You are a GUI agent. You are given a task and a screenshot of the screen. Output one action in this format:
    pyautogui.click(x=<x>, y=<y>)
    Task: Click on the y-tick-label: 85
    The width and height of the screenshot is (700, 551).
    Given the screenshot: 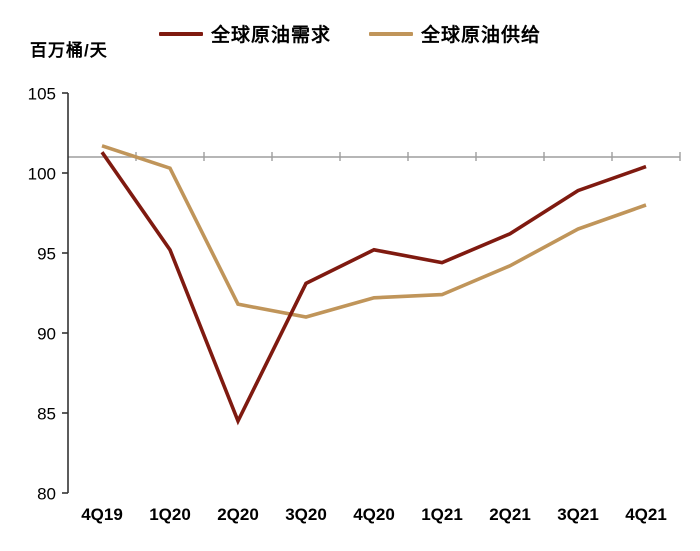 What is the action you would take?
    pyautogui.click(x=46, y=414)
    